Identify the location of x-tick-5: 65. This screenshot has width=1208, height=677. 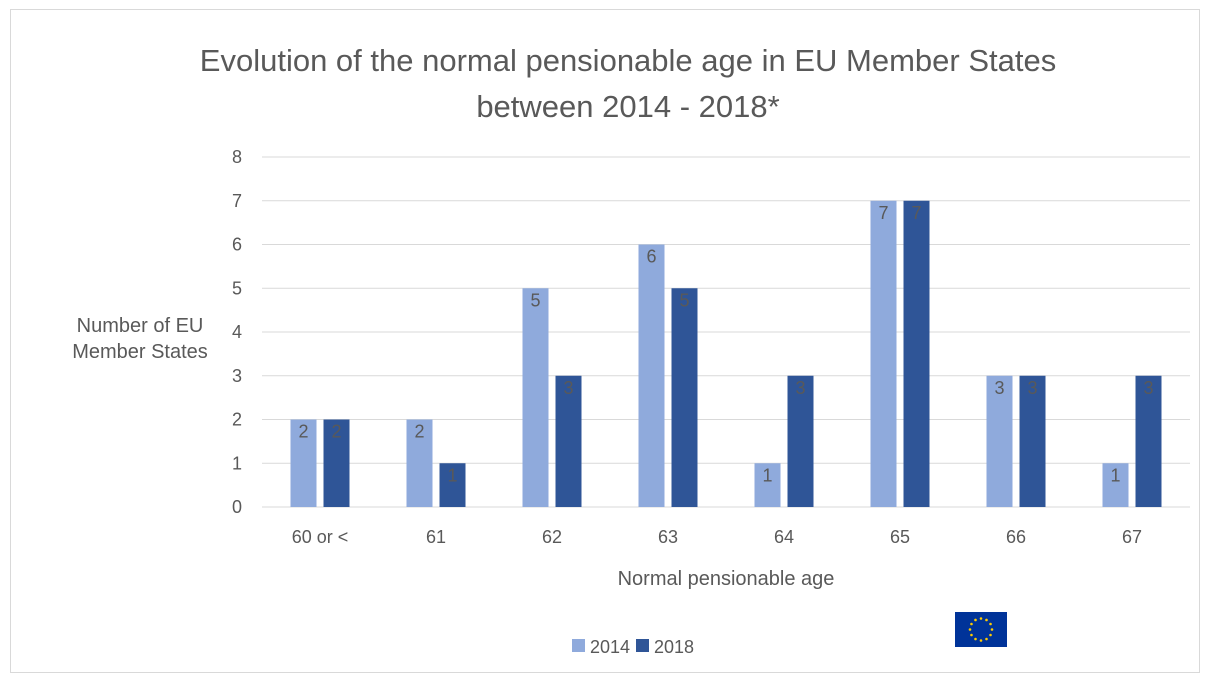
(900, 537).